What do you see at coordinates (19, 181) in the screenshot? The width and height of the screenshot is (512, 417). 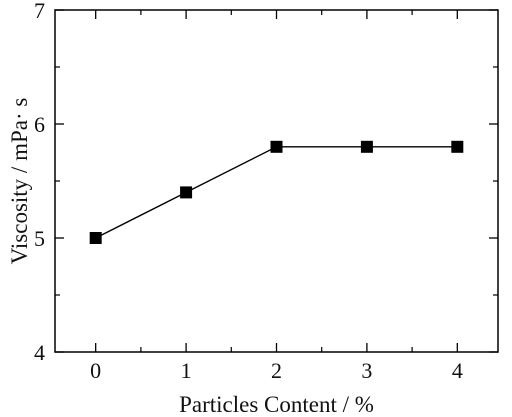 I see `y-axis-title: Viscosity / mPa· s` at bounding box center [19, 181].